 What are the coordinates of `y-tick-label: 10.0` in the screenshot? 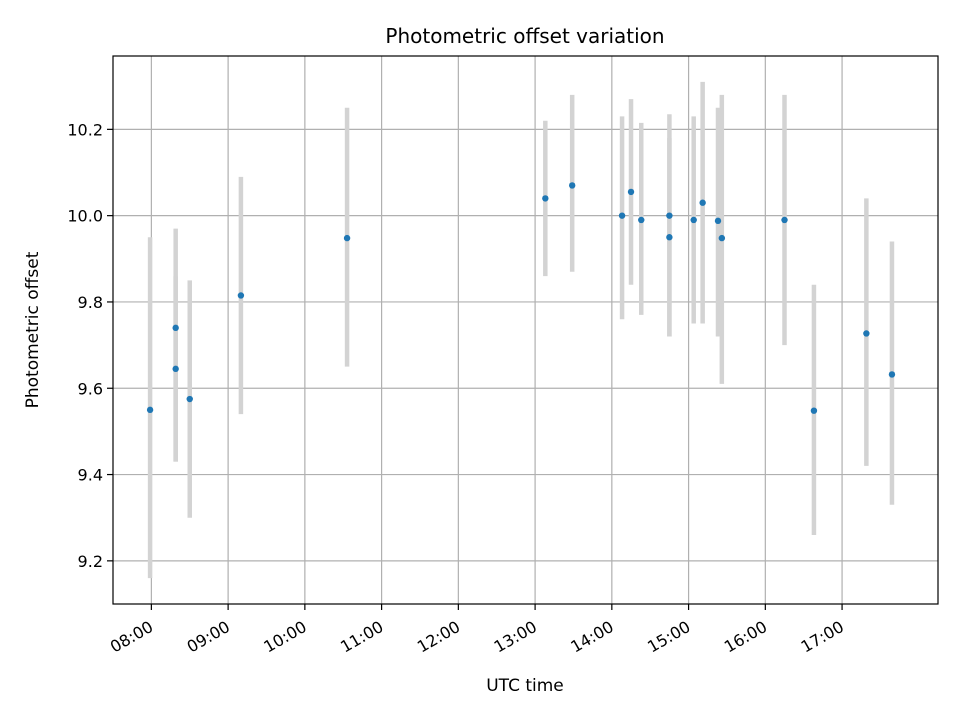 It's located at (85, 216).